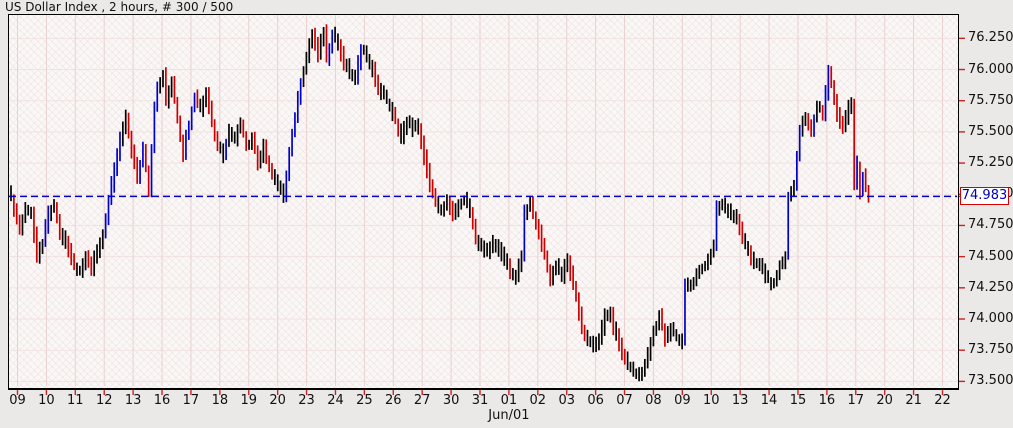  Describe the element at coordinates (990, 350) in the screenshot. I see `y-axis-label: 73.750` at that location.